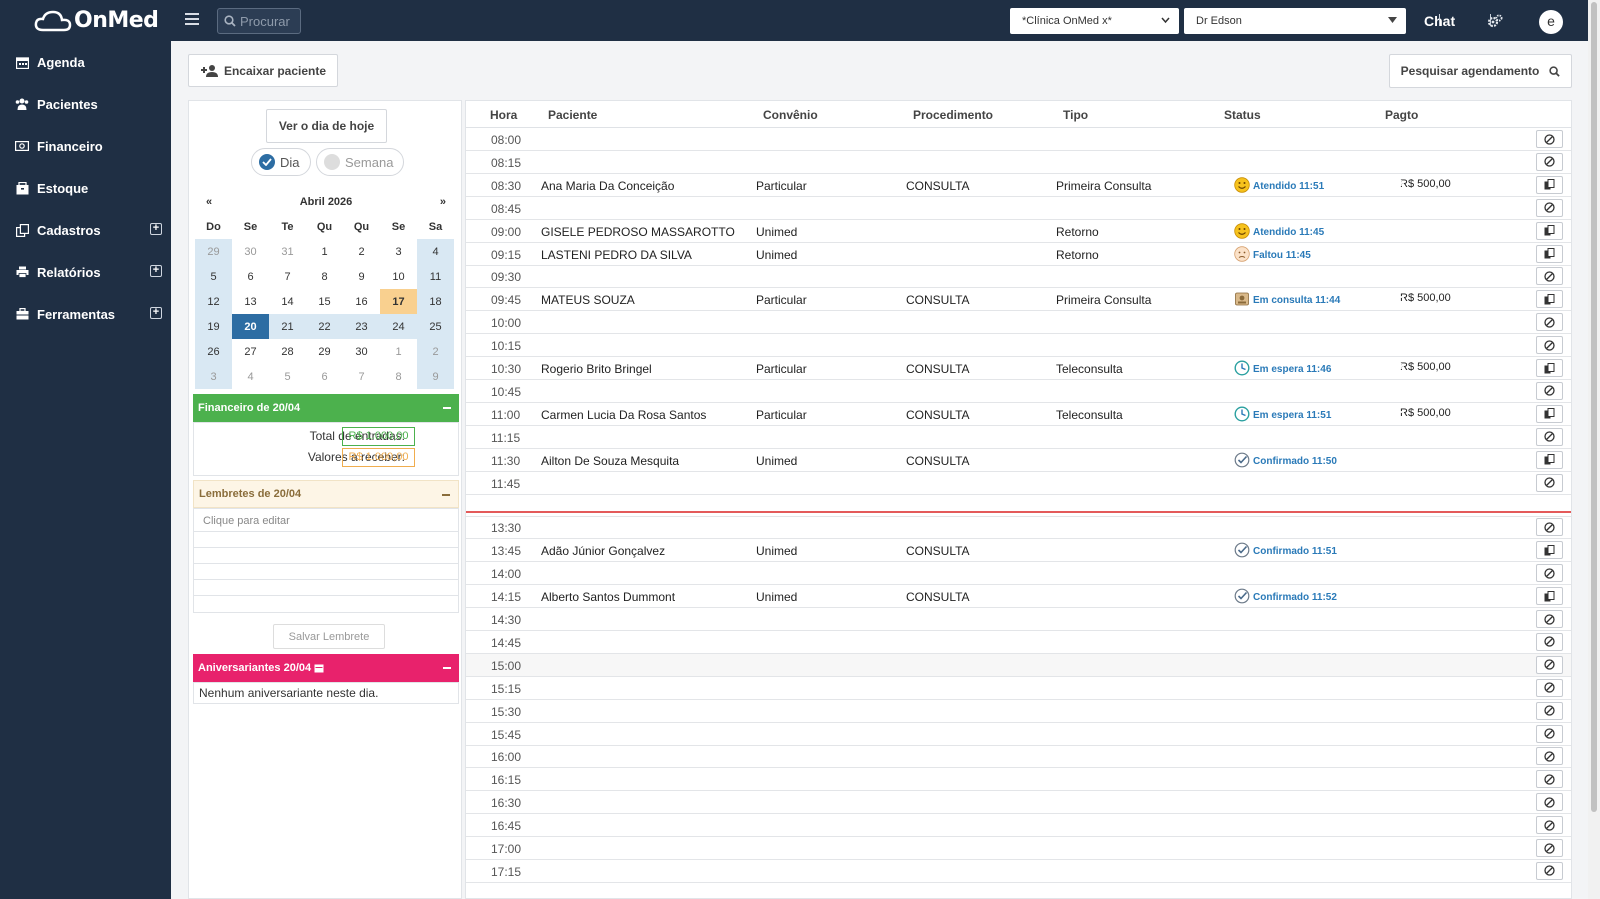 This screenshot has height=899, width=1600. Describe the element at coordinates (1018, 139) in the screenshot. I see `table-row: 08:00` at that location.